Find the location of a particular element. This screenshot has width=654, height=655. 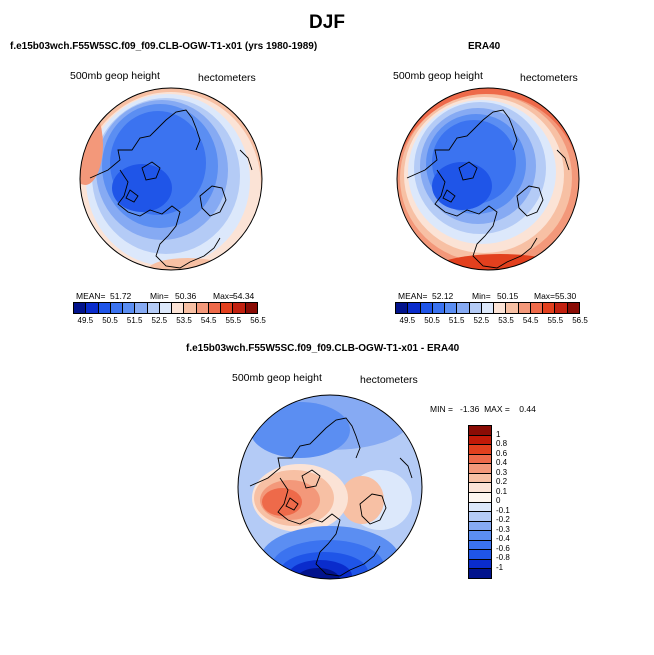

colorbar-tick-label: 0 is located at coordinates (498, 500).